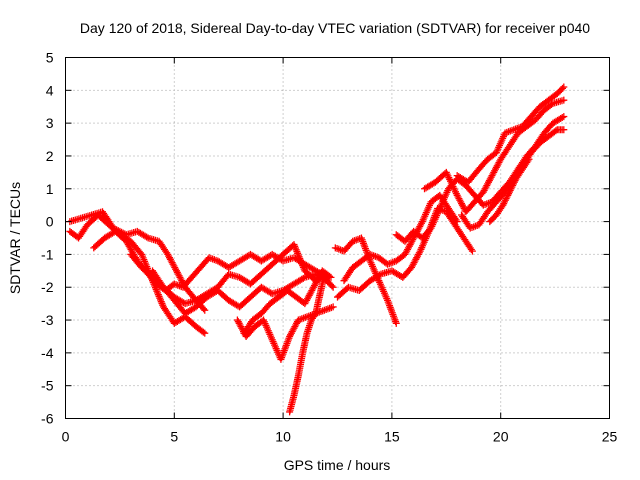  What do you see at coordinates (47, 254) in the screenshot?
I see `y-tick-label: -1` at bounding box center [47, 254].